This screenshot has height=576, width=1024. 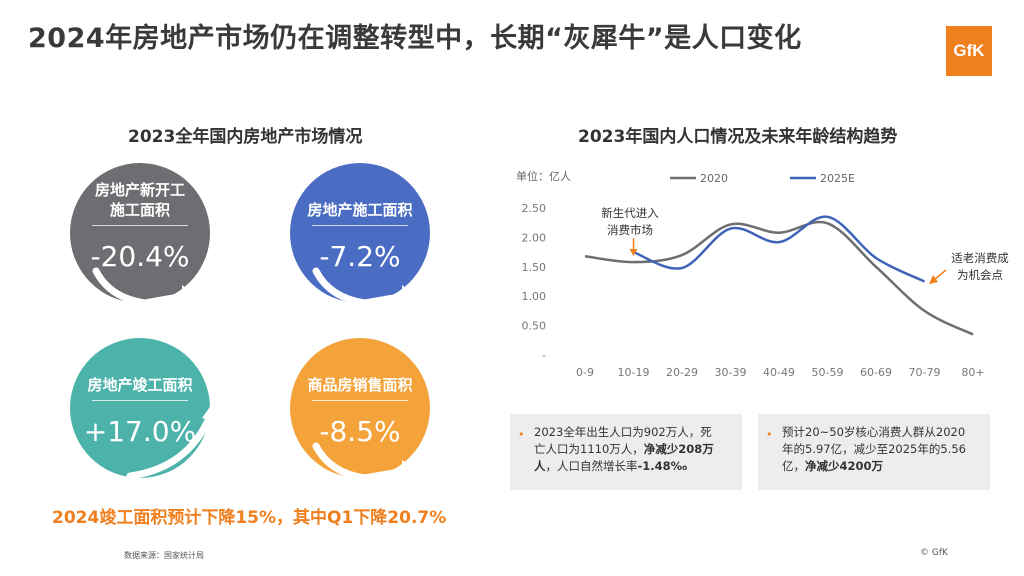 I want to click on data-source: 数据来源：国家统计局, so click(x=164, y=555).